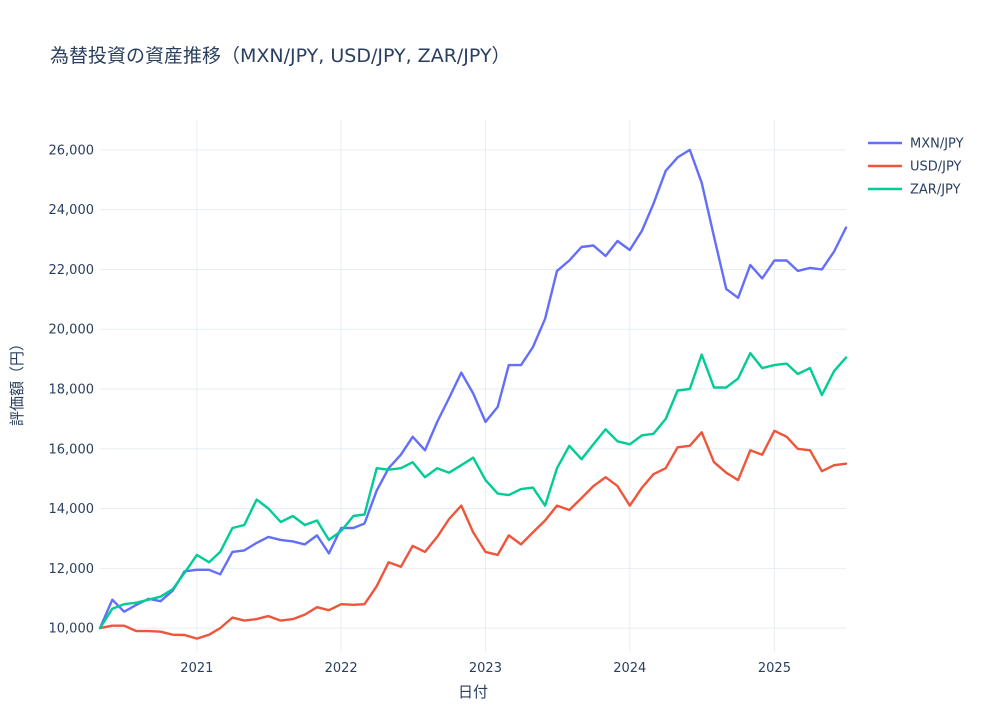  Describe the element at coordinates (72, 449) in the screenshot. I see `y-tick-label: 16,000` at that location.